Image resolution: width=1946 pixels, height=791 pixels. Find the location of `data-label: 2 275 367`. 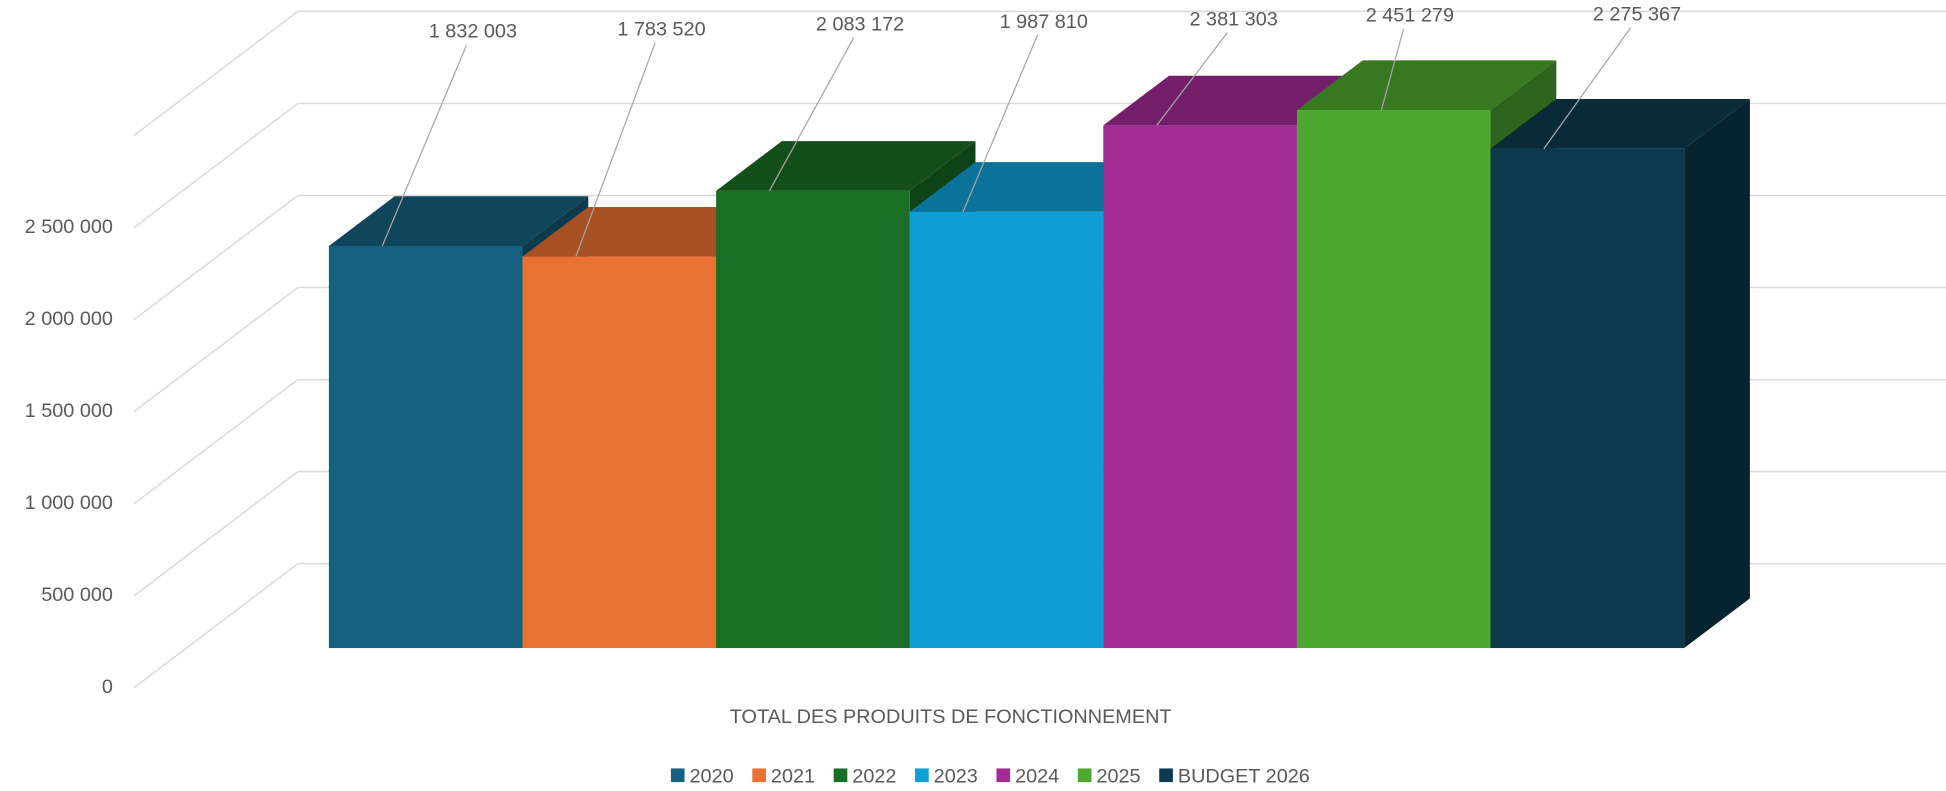

data-label: 2 275 367 is located at coordinates (1637, 14).